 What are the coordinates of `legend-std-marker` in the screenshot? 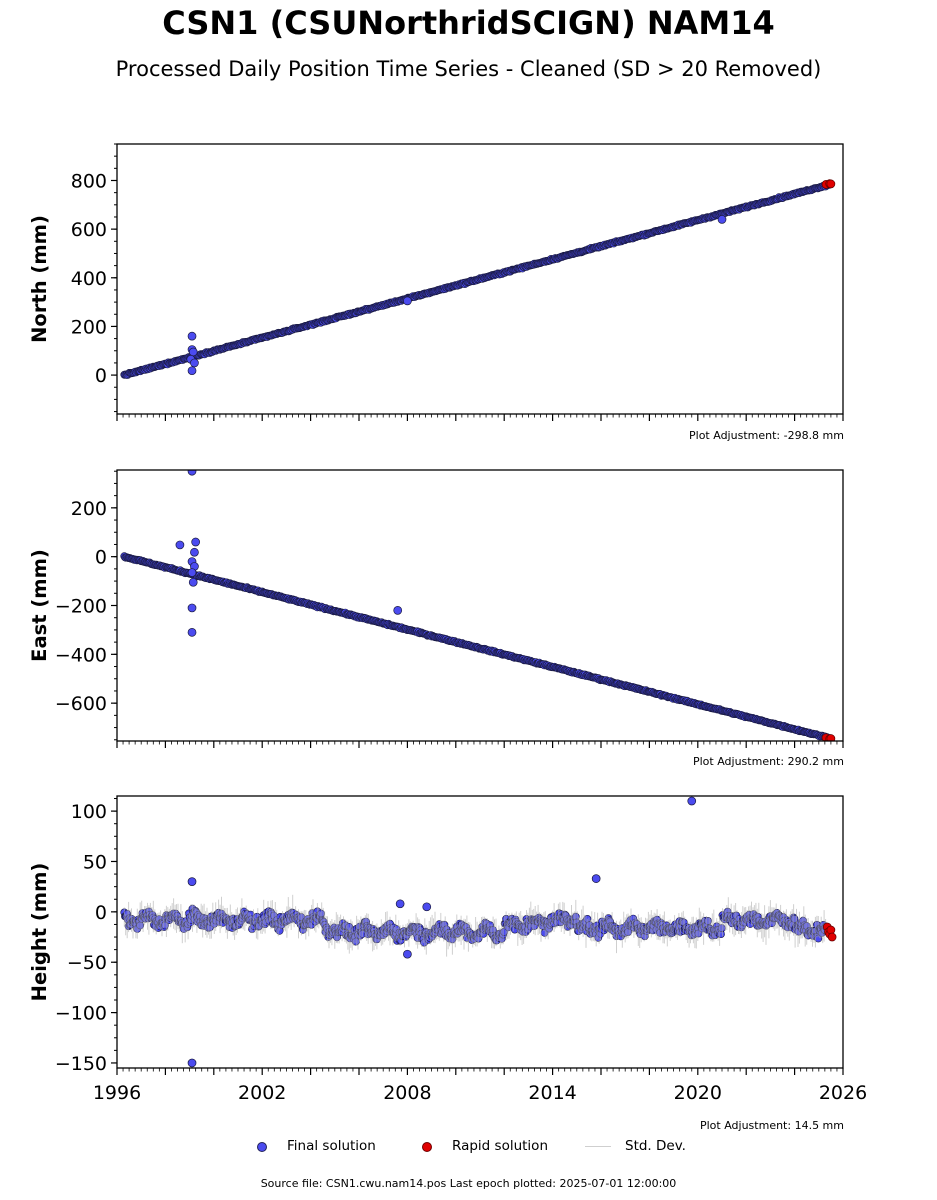 It's located at (598, 1146).